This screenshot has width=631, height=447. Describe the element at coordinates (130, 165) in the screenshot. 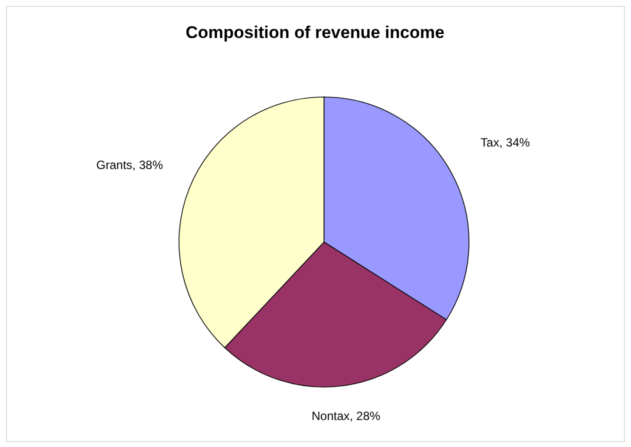

I see `slice-label: Grants, 38%` at that location.